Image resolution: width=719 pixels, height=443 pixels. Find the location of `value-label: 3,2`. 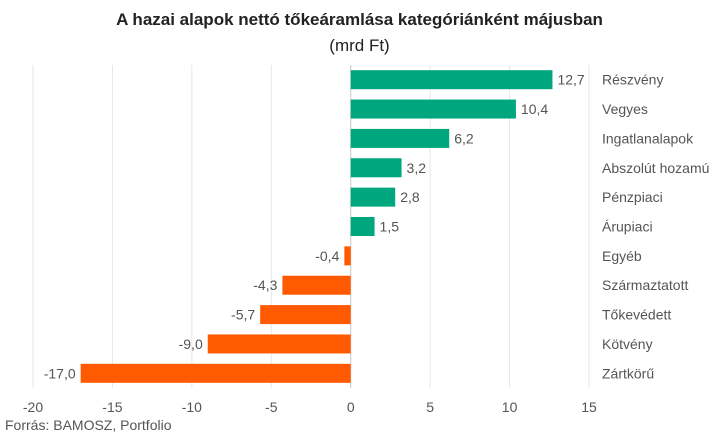

value-label: 3,2 is located at coordinates (417, 168).